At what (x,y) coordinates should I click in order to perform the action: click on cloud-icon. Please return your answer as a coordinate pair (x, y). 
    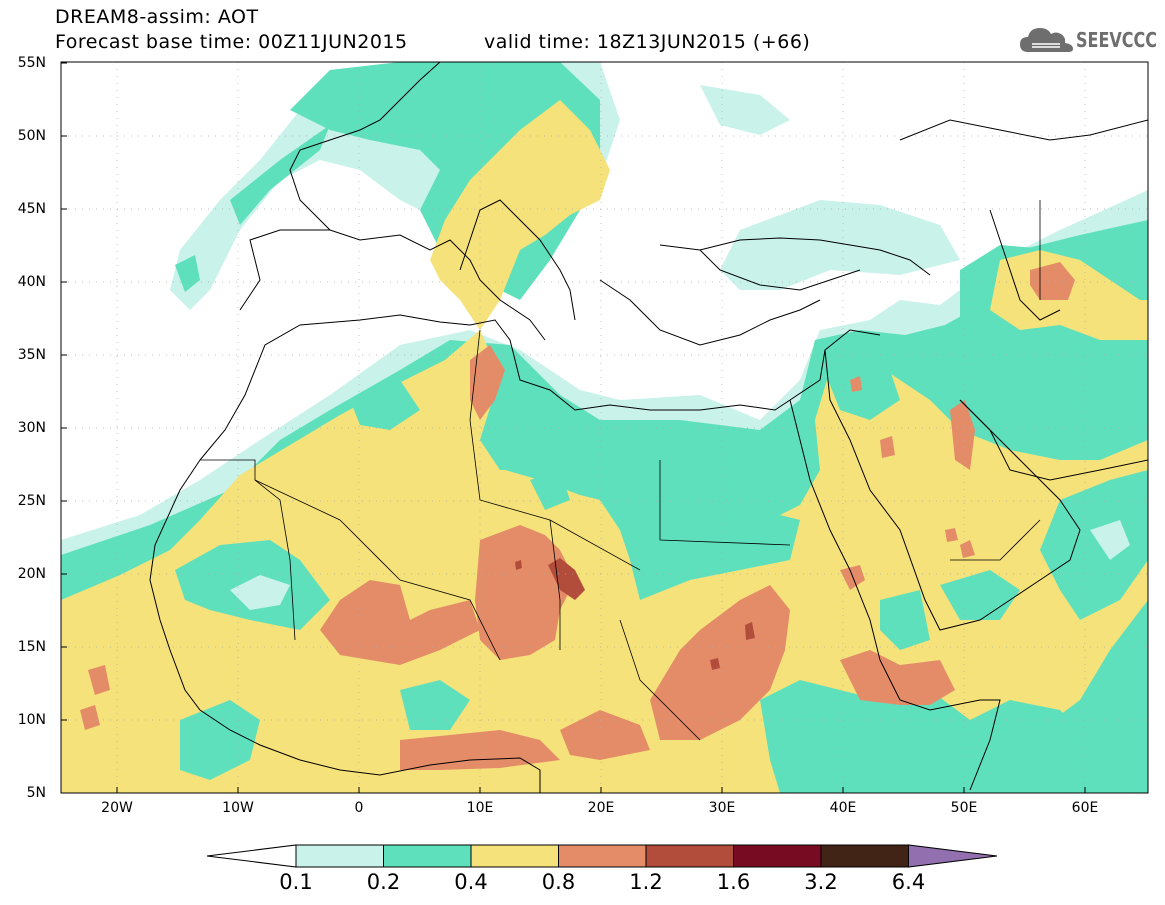
    Looking at the image, I should click on (1047, 40).